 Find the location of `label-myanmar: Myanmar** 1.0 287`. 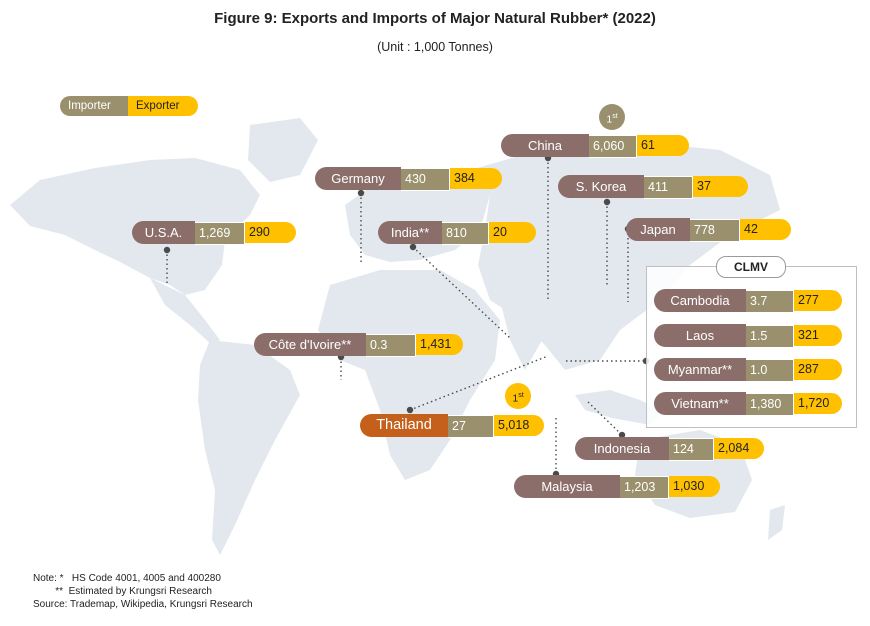

label-myanmar: Myanmar** 1.0 287 is located at coordinates (748, 370).